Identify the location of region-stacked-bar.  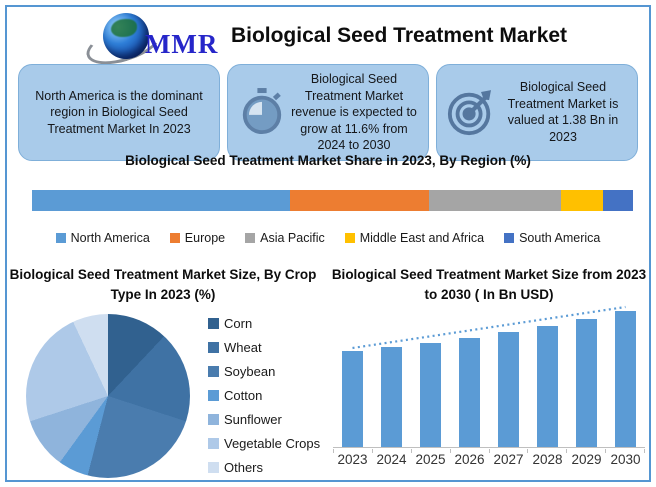
(332, 200).